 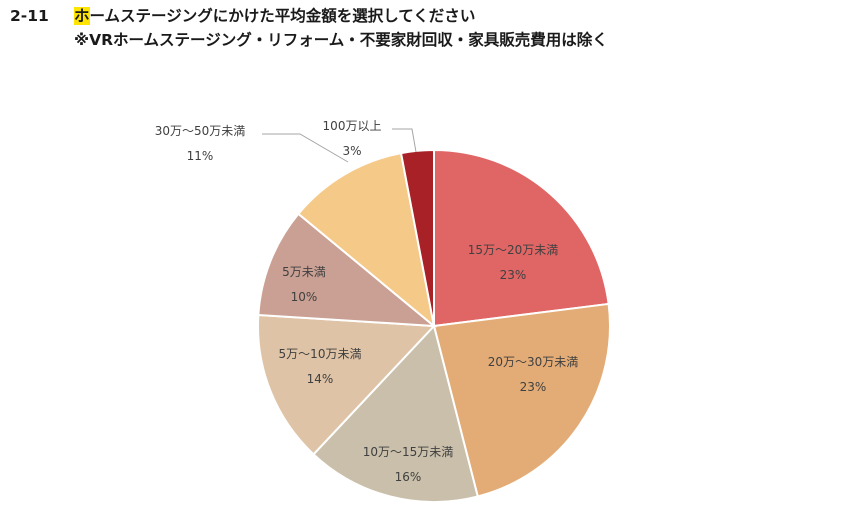 What do you see at coordinates (29, 16) in the screenshot?
I see `question-number: 2-11` at bounding box center [29, 16].